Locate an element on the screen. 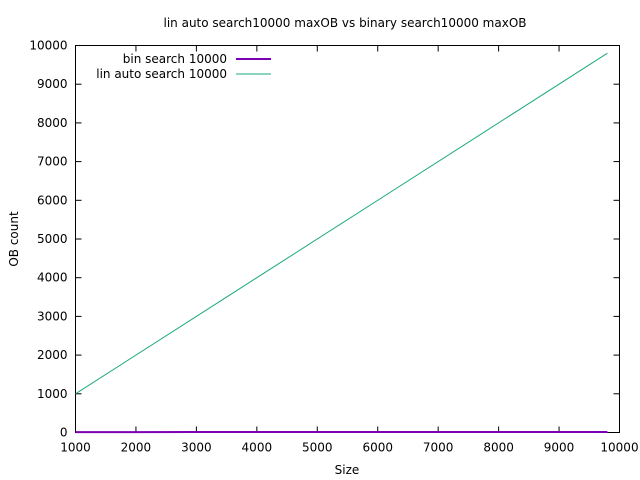  x-axis-label: Size is located at coordinates (347, 470).